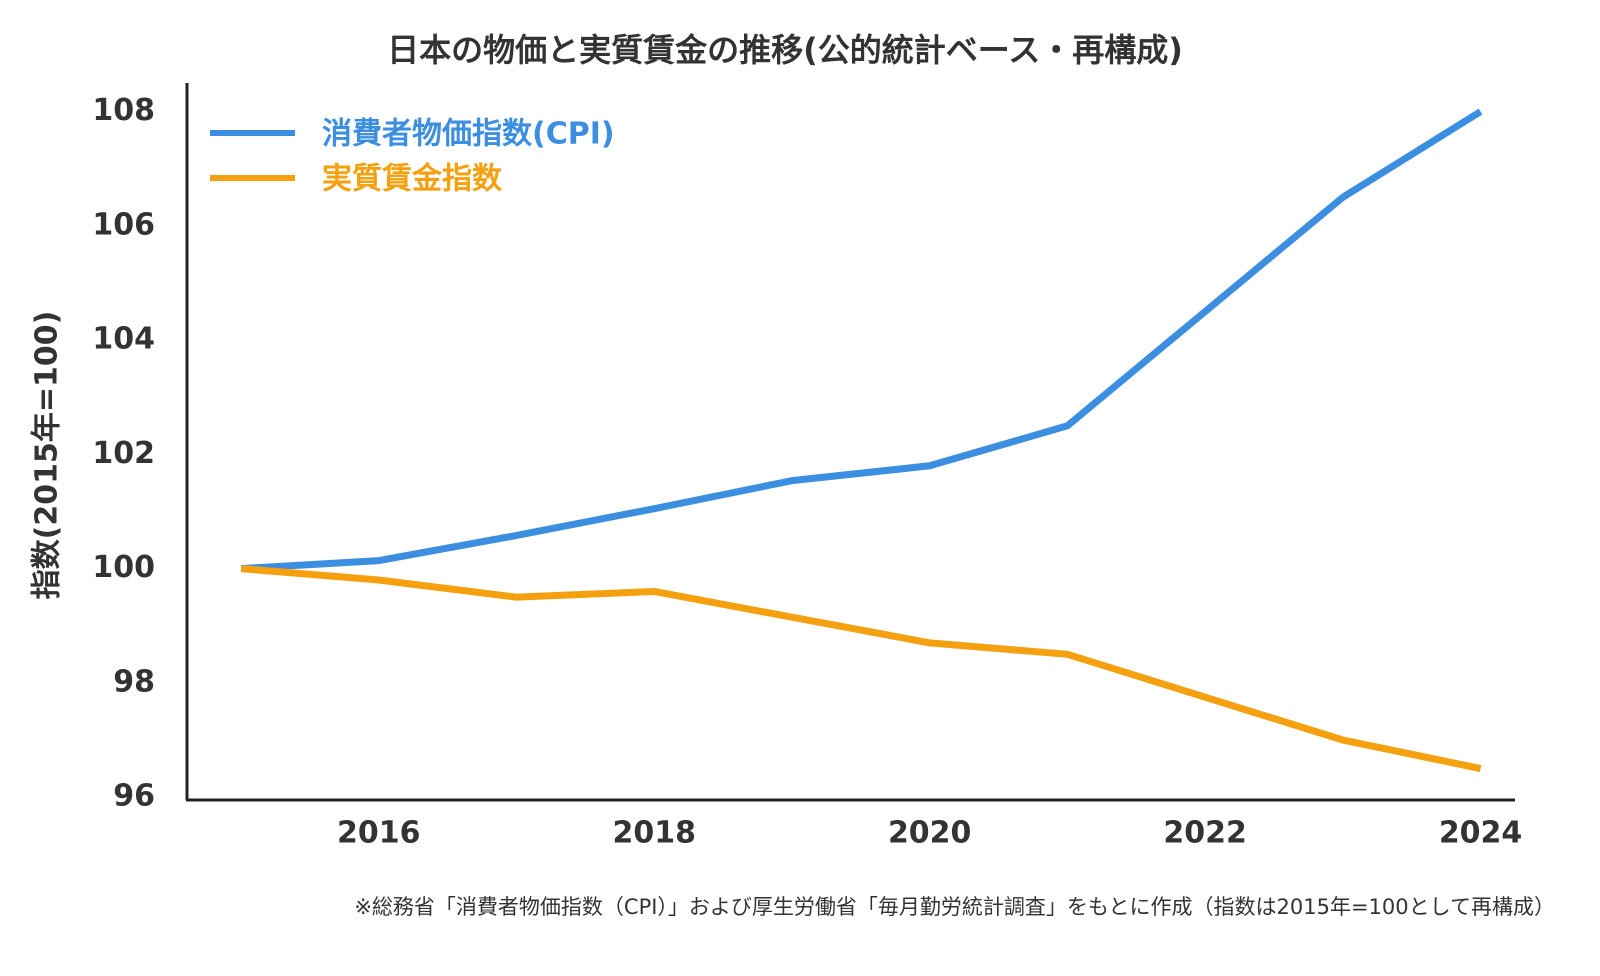  What do you see at coordinates (654, 833) in the screenshot?
I see `x-tick-label: 2018` at bounding box center [654, 833].